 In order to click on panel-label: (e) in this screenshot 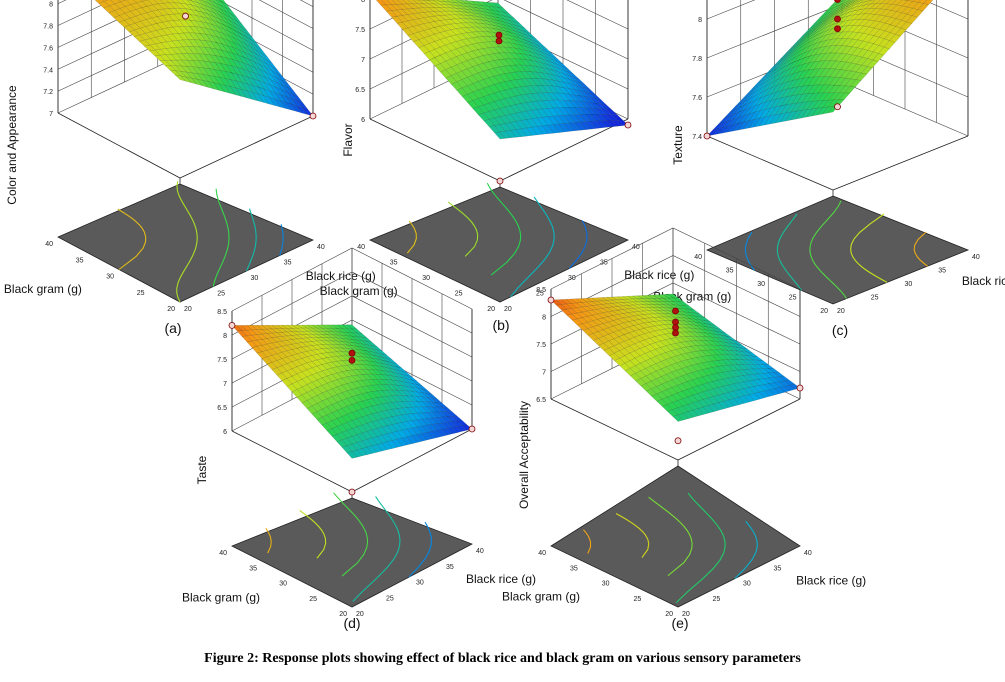, I will do `click(679, 623)`.